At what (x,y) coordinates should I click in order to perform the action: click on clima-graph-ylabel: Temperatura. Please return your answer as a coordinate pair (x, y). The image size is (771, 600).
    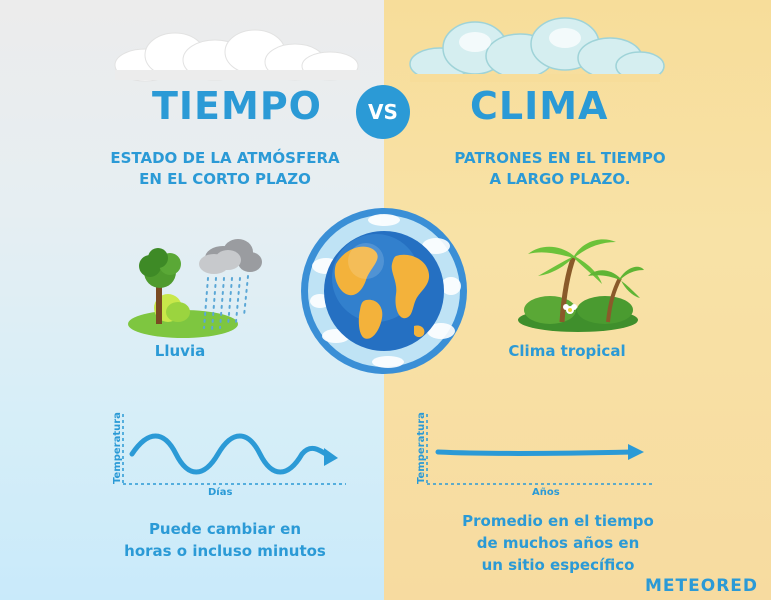
    Looking at the image, I should click on (421, 448).